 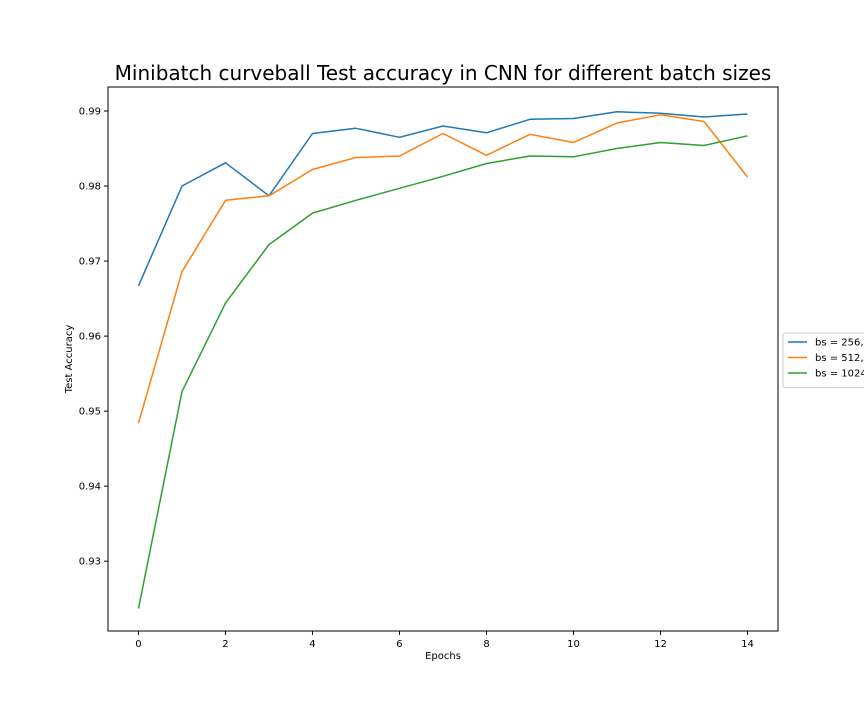 I want to click on y-axis-label: Test Accuracy, so click(x=69, y=360).